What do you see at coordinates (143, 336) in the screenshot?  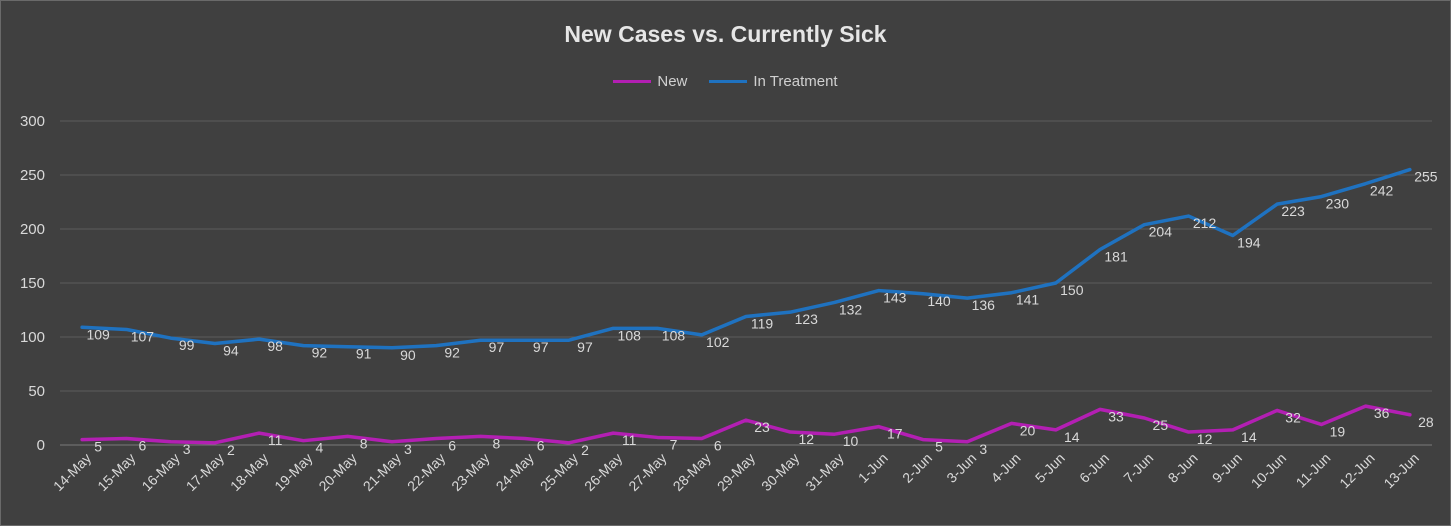 I see `data-label-in-treatment: 107` at bounding box center [143, 336].